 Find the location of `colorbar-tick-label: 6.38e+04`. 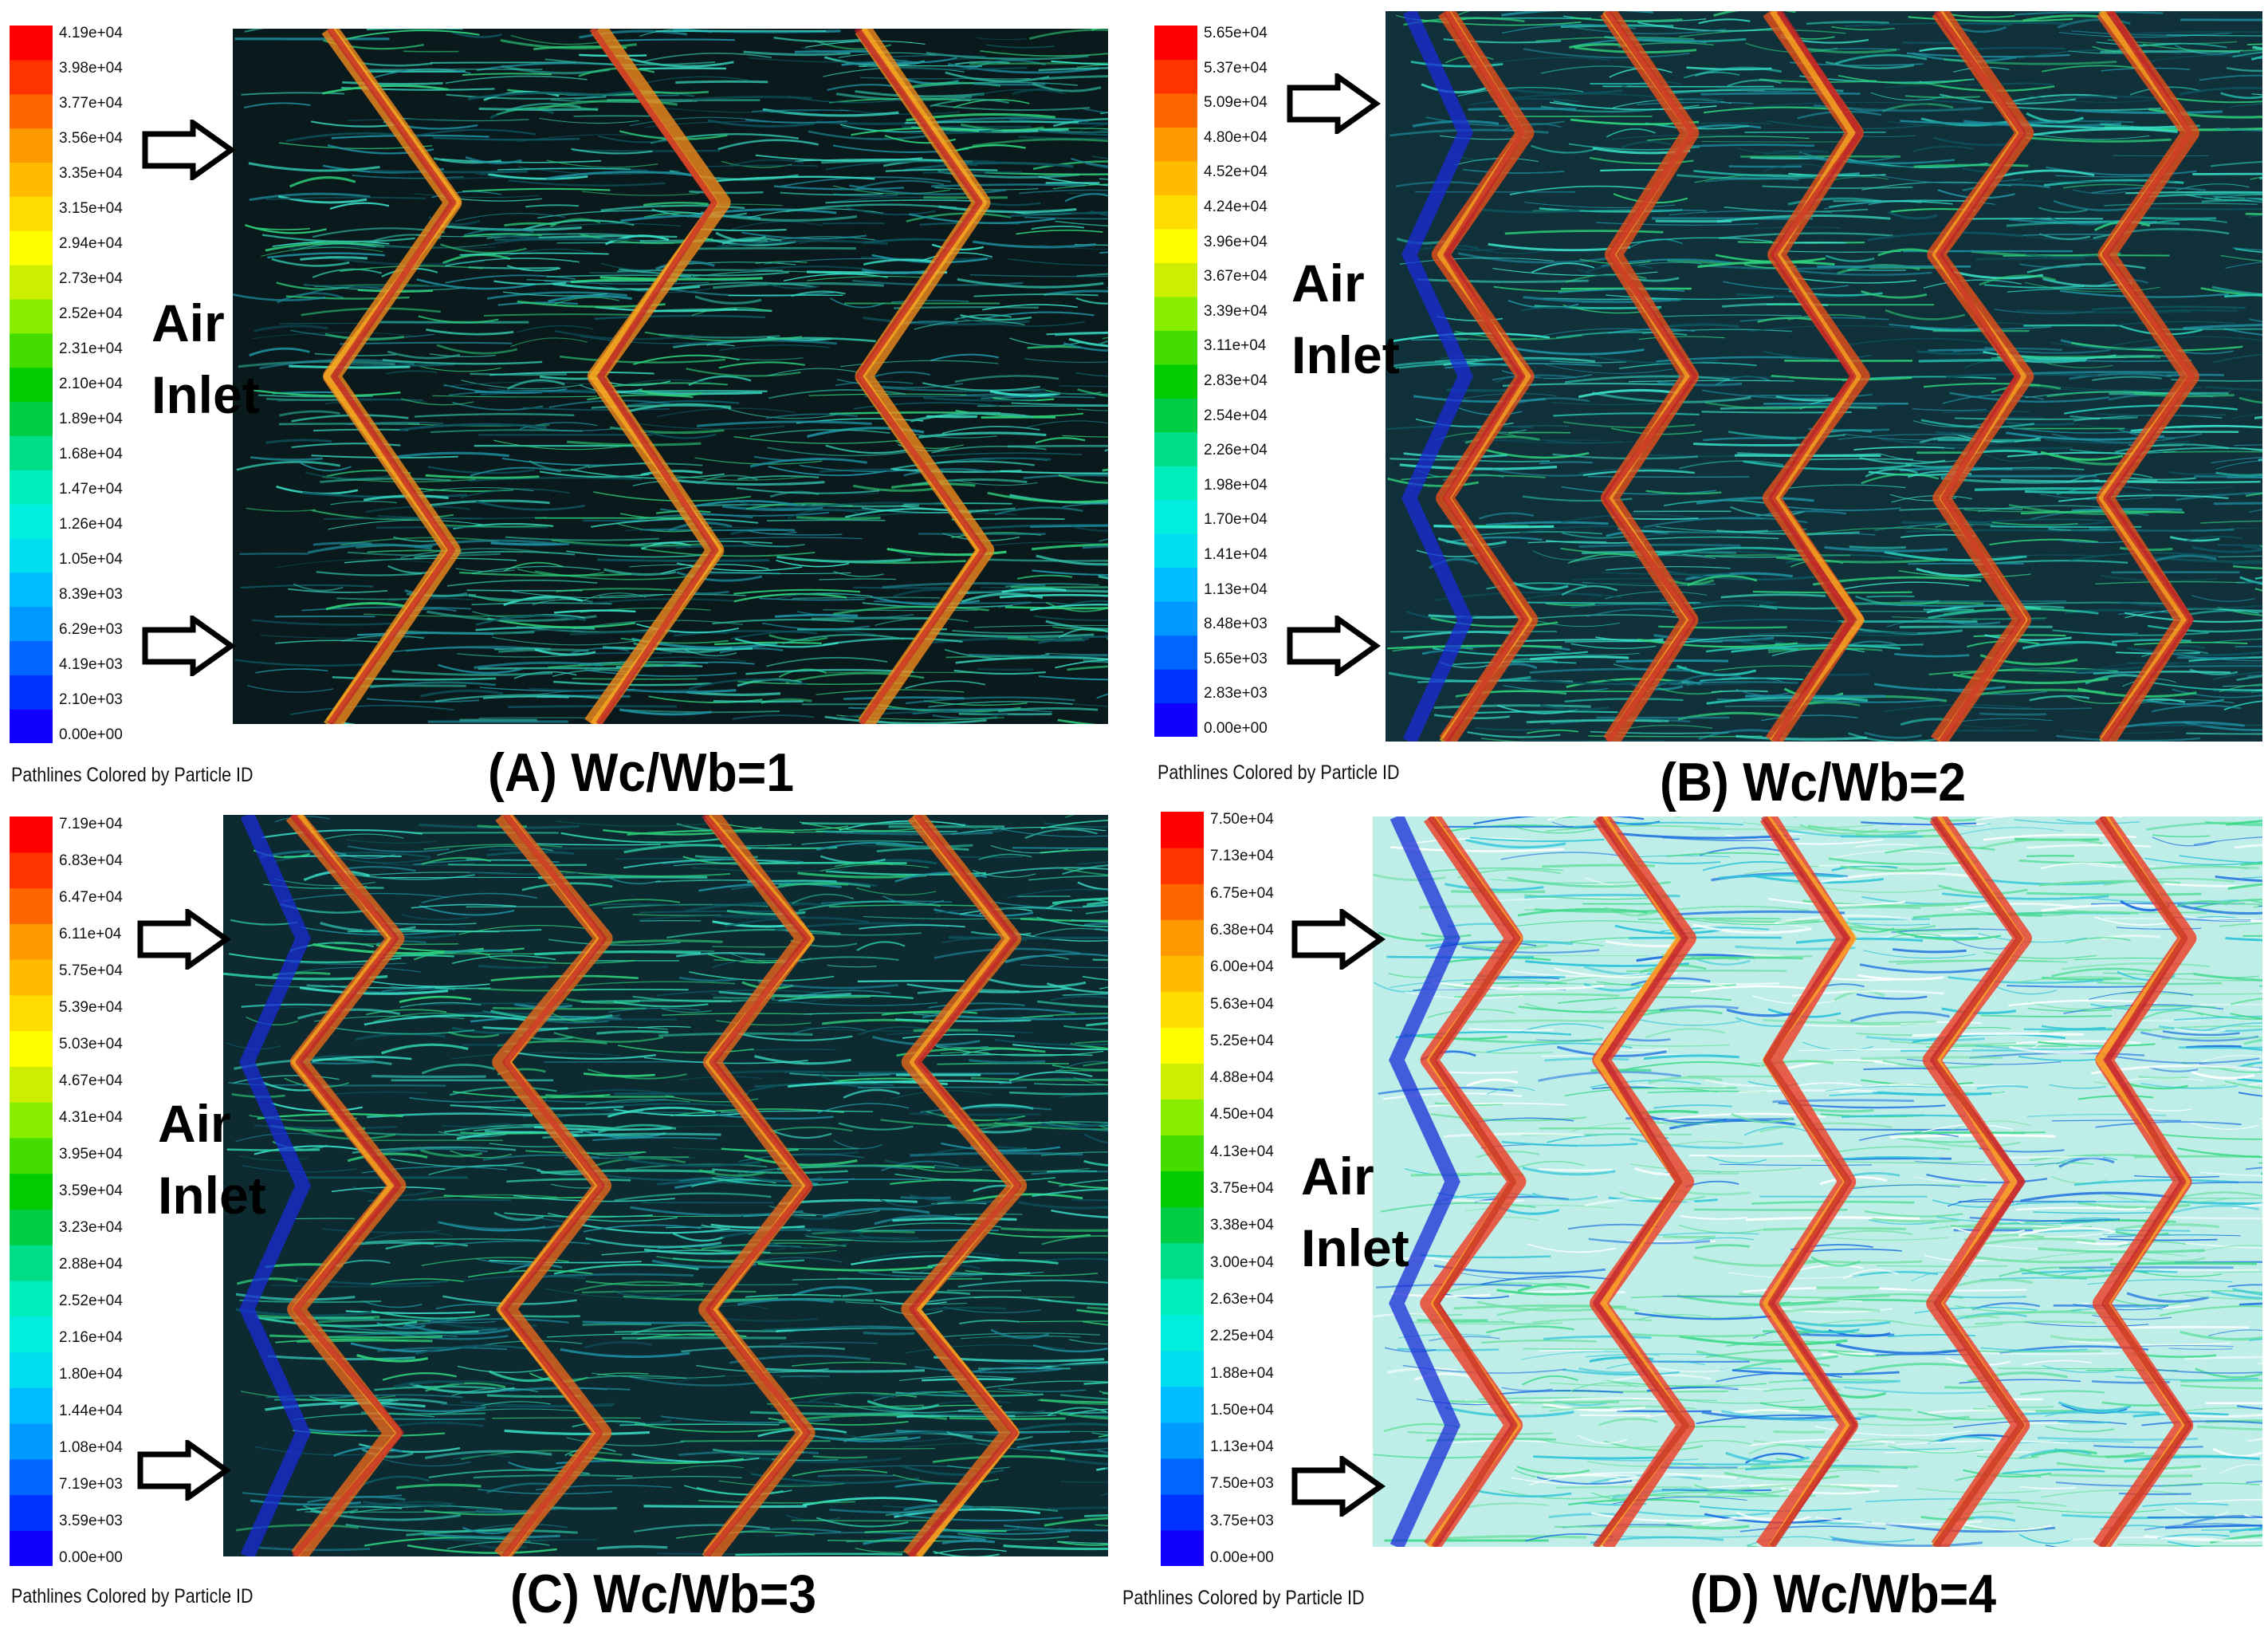

colorbar-tick-label: 6.38e+04 is located at coordinates (1242, 929).